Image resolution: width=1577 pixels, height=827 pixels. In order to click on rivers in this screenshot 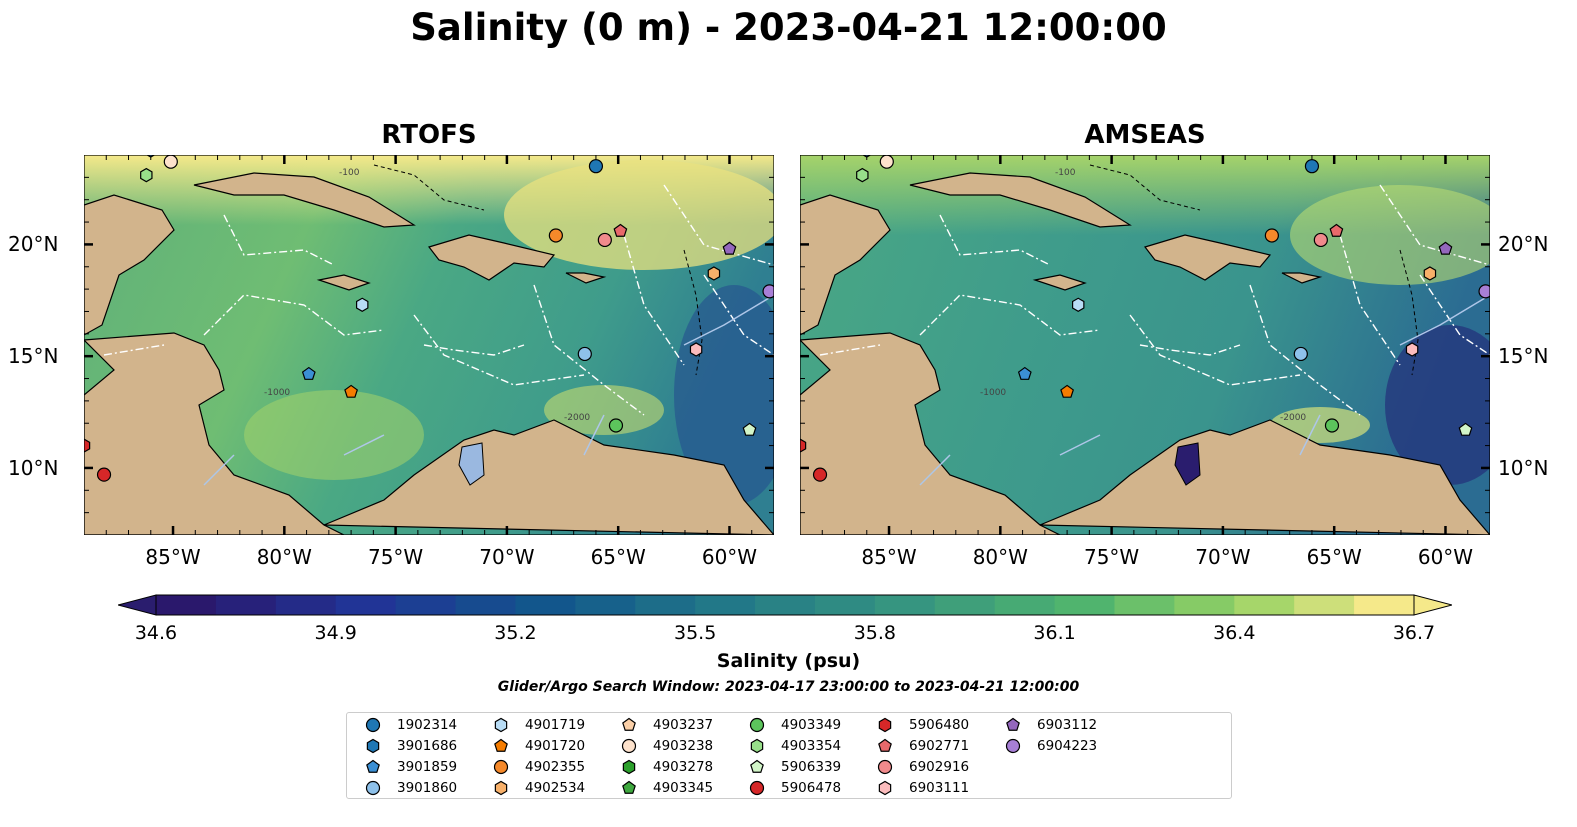, I will do `click(1204, 390)`.